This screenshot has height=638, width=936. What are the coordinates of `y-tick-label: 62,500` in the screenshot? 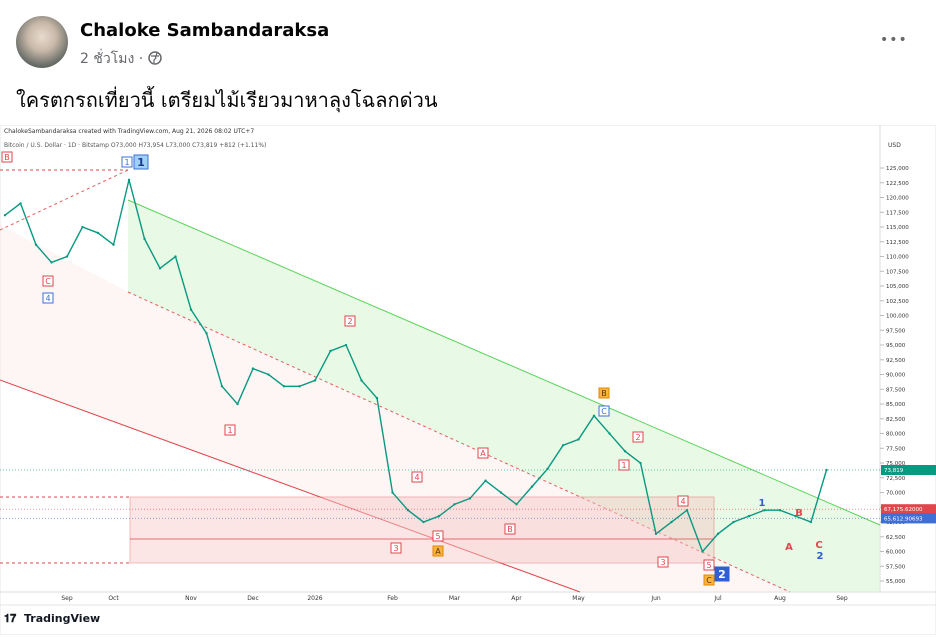 It's located at (896, 538).